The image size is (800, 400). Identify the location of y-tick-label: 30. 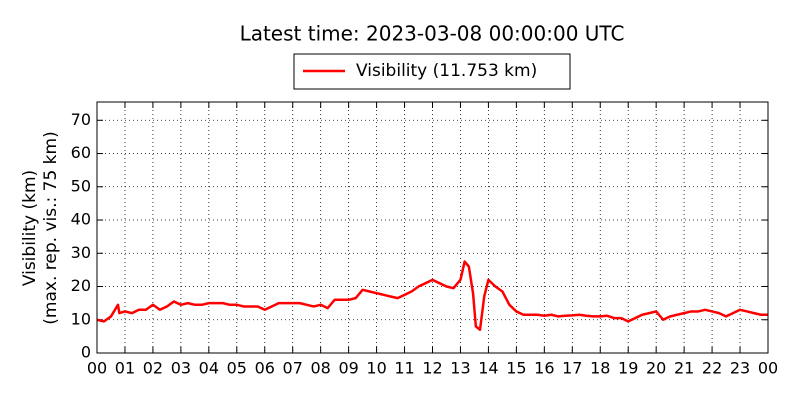
(81, 252).